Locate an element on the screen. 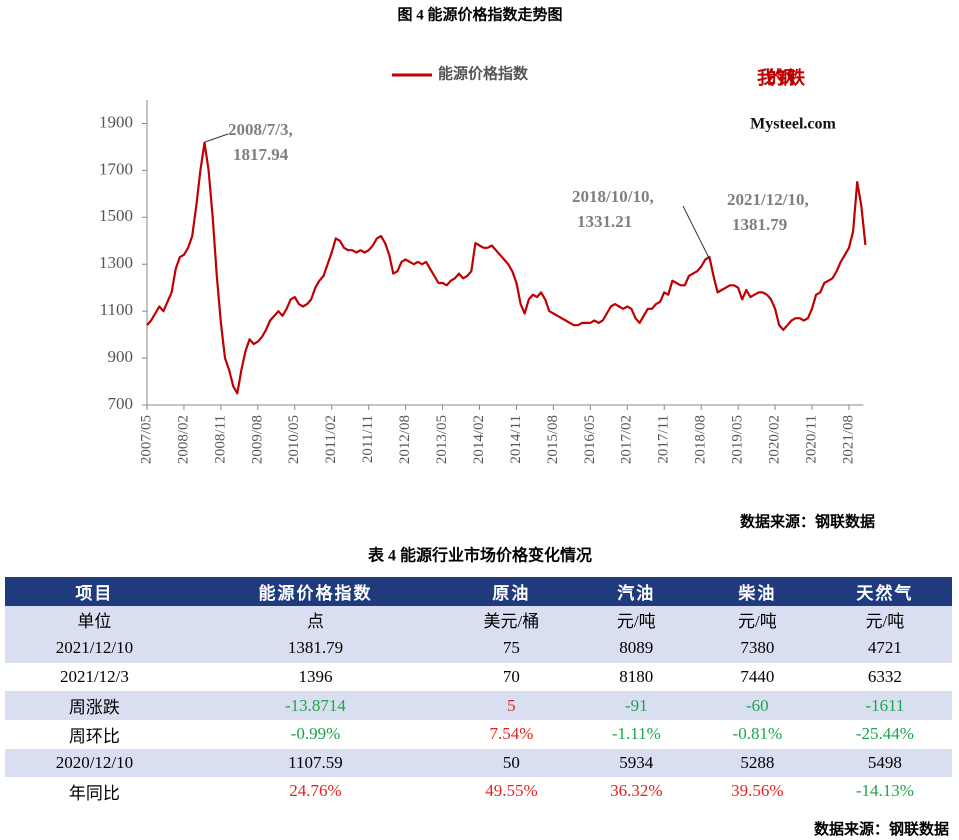 The height and width of the screenshot is (840, 959). annotation: 1817.94 is located at coordinates (261, 154).